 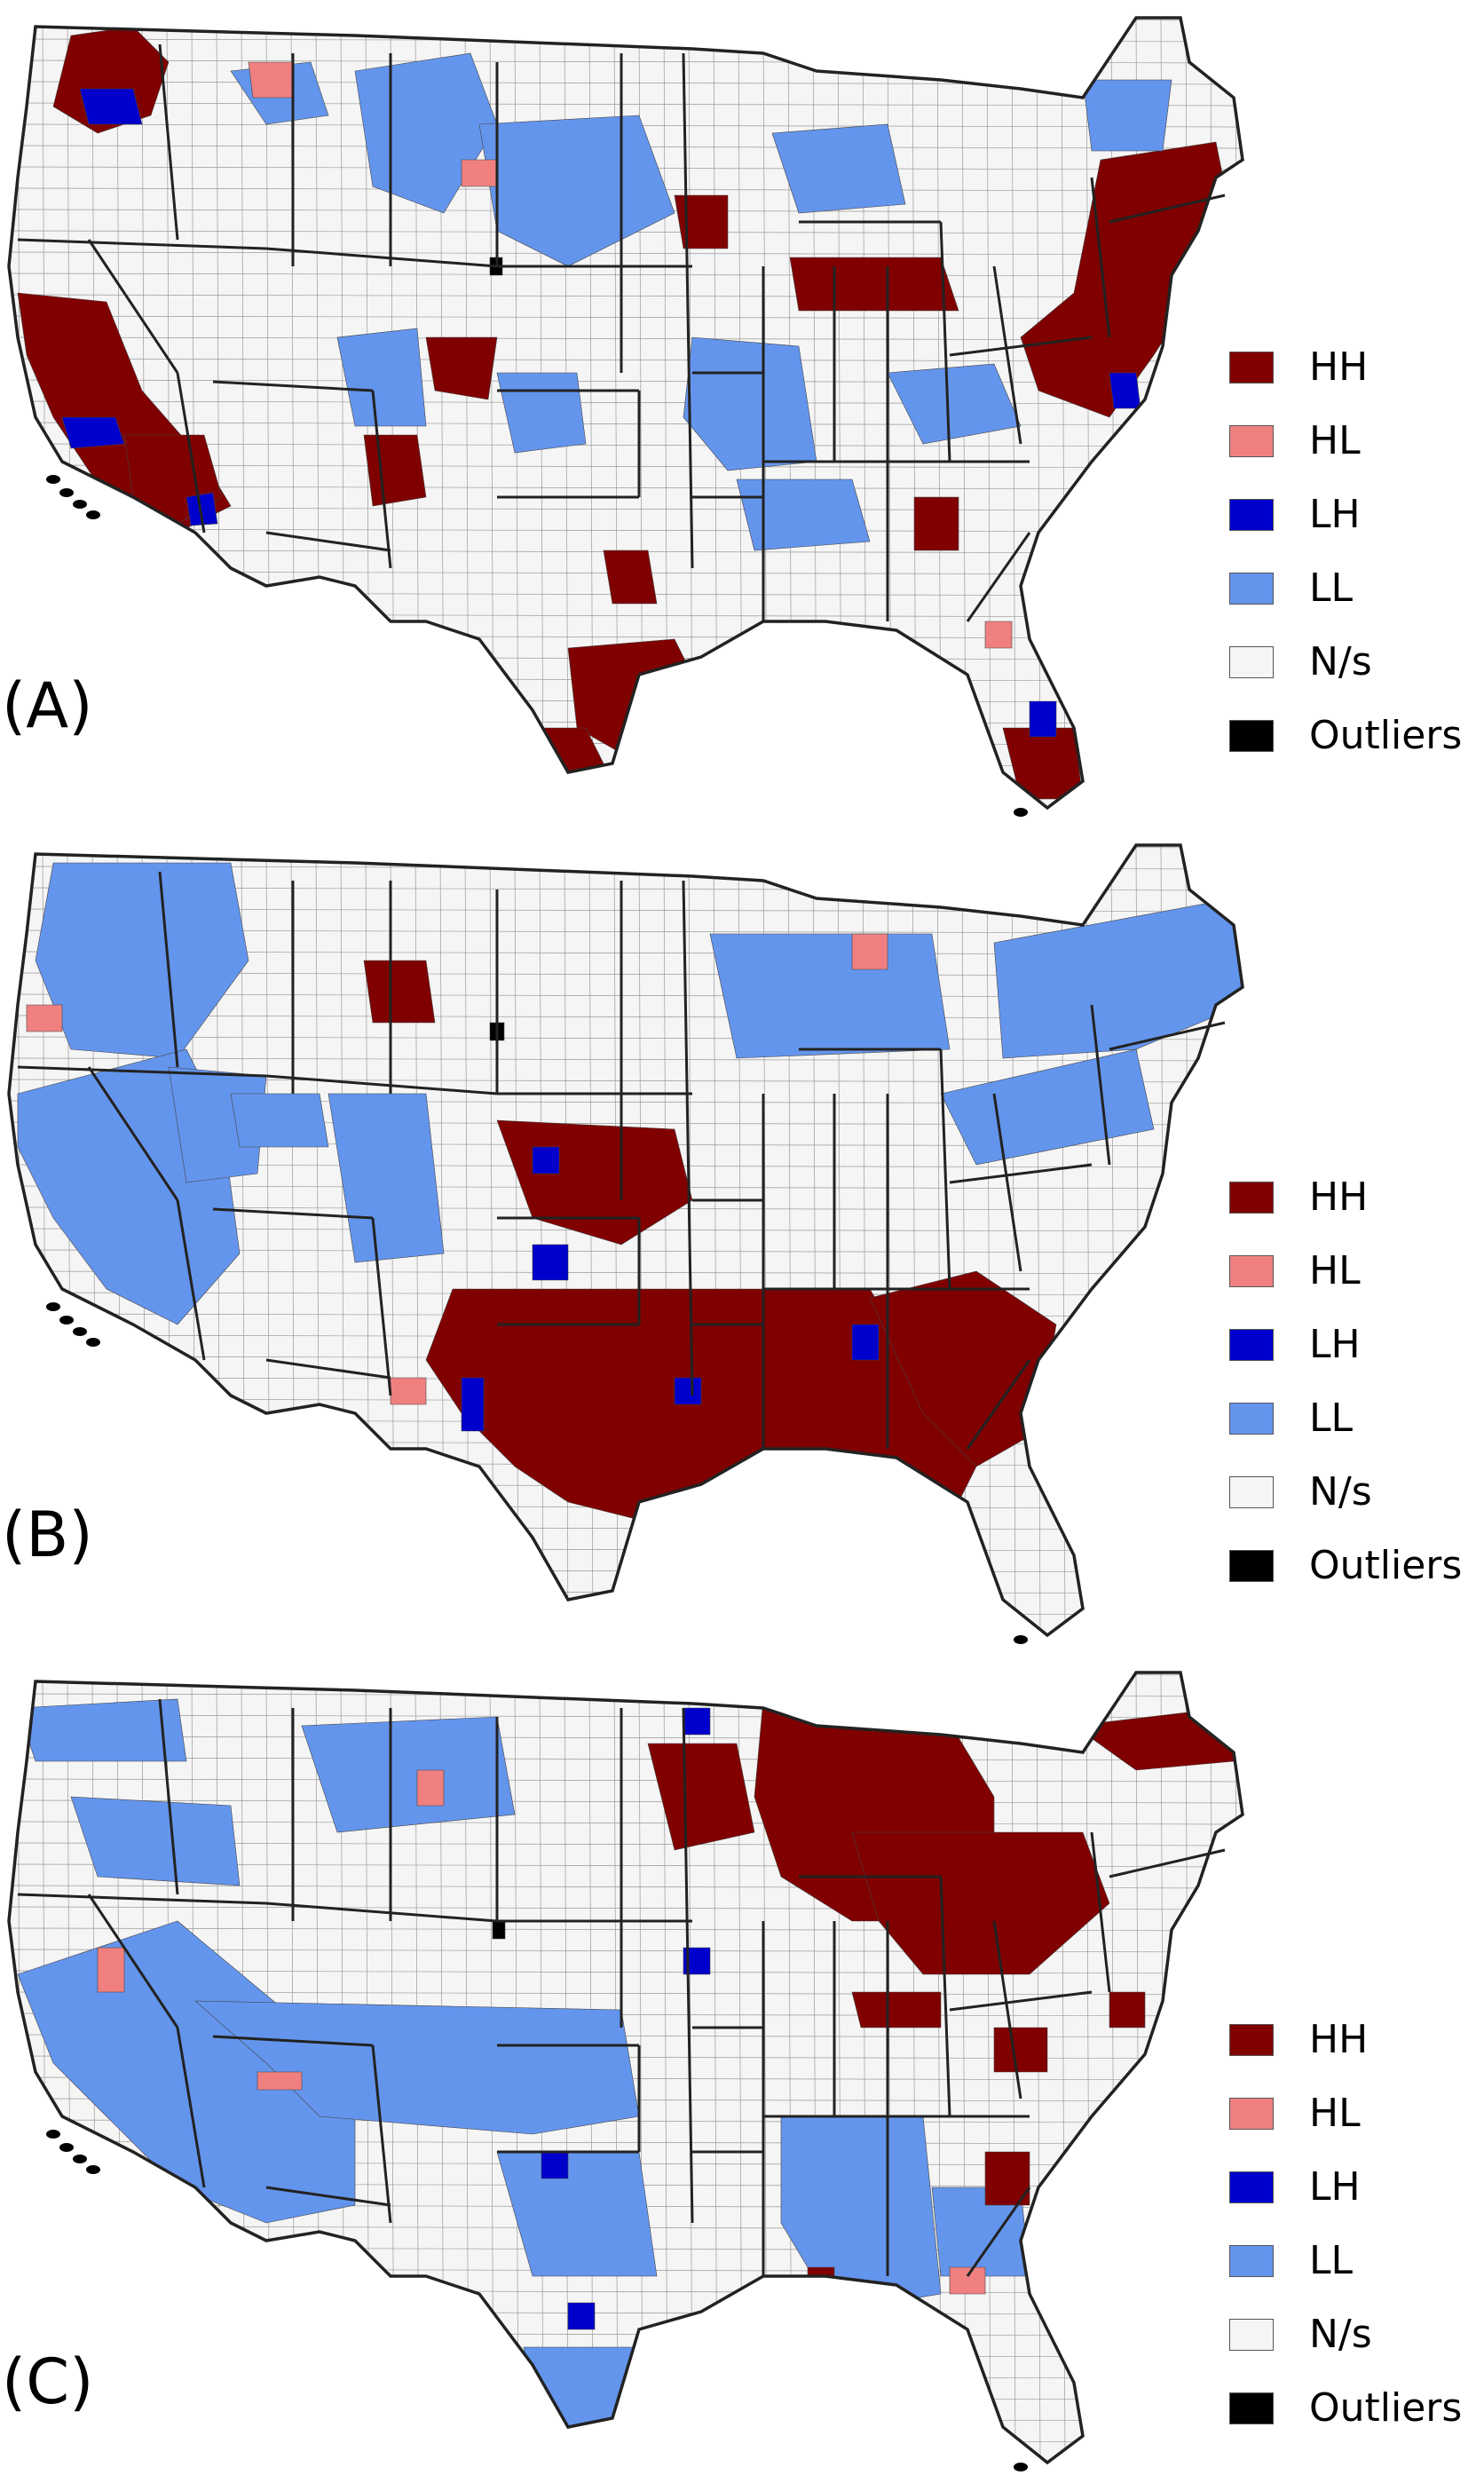 What do you see at coordinates (47, 705) in the screenshot?
I see `panel-label-a: (A)` at bounding box center [47, 705].